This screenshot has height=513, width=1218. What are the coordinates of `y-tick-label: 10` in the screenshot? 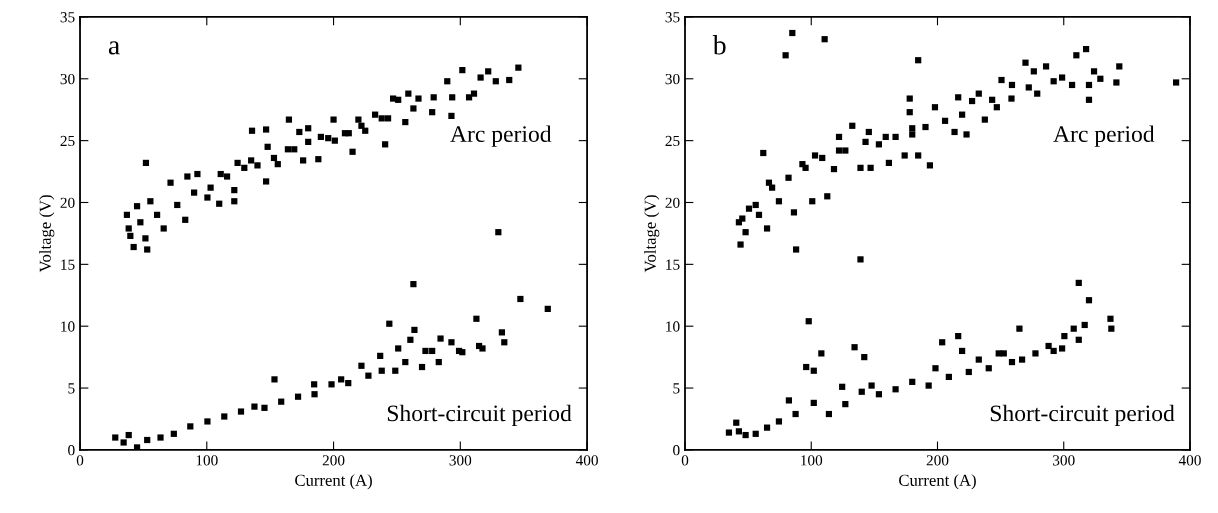 It's located at (68, 326).